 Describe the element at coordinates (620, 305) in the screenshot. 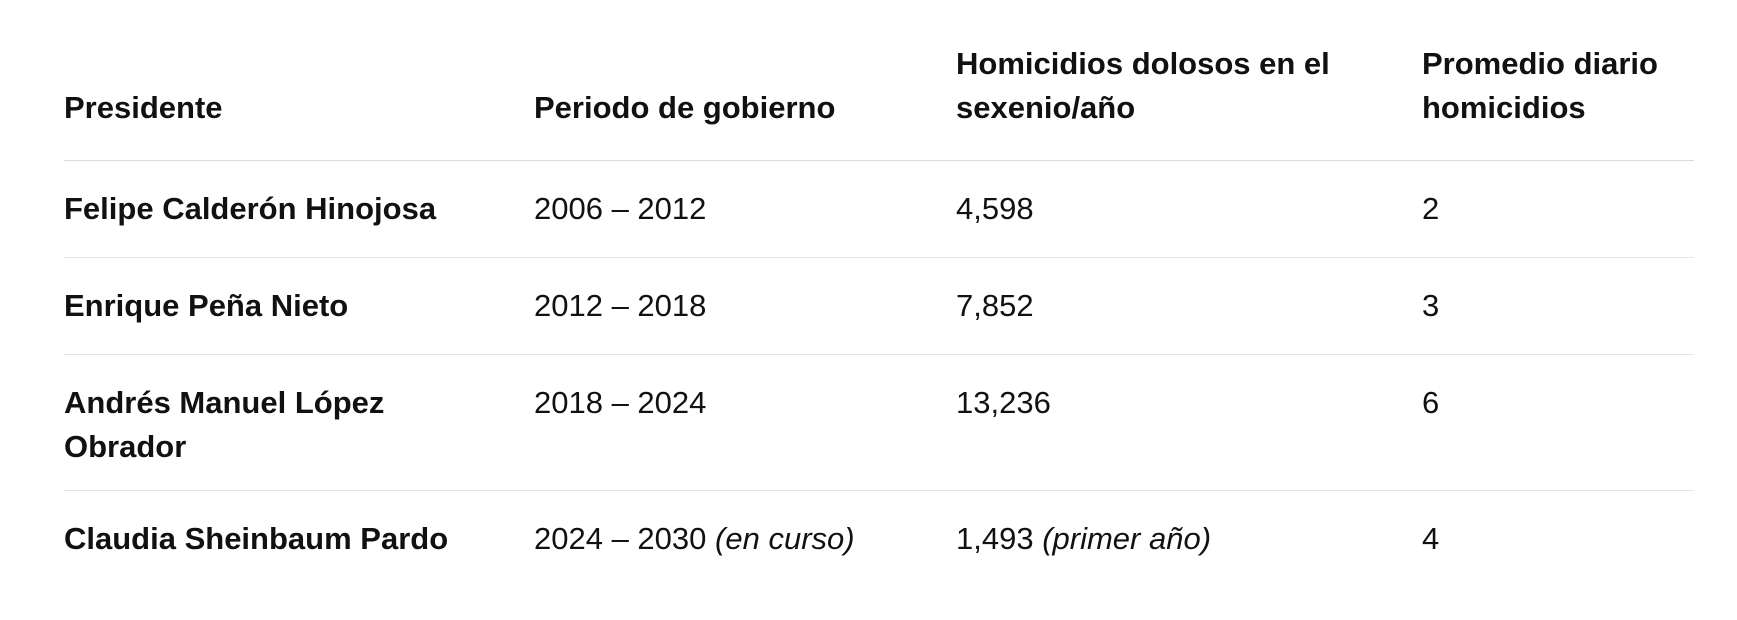

I see `periodo-value: 2012 – 2018` at that location.